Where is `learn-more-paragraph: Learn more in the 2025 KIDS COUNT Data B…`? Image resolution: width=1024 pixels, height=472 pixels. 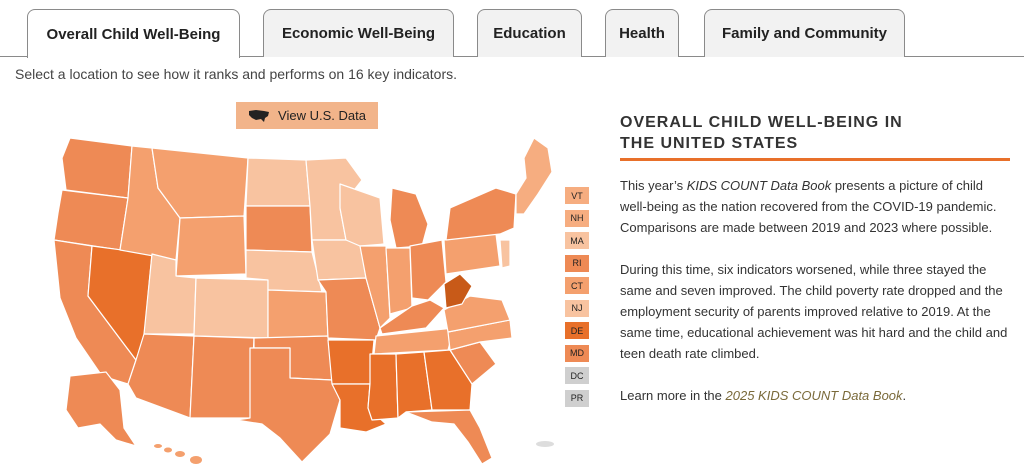
learn-more-paragraph: Learn more in the 2025 KIDS COUNT Data B… is located at coordinates (815, 395).